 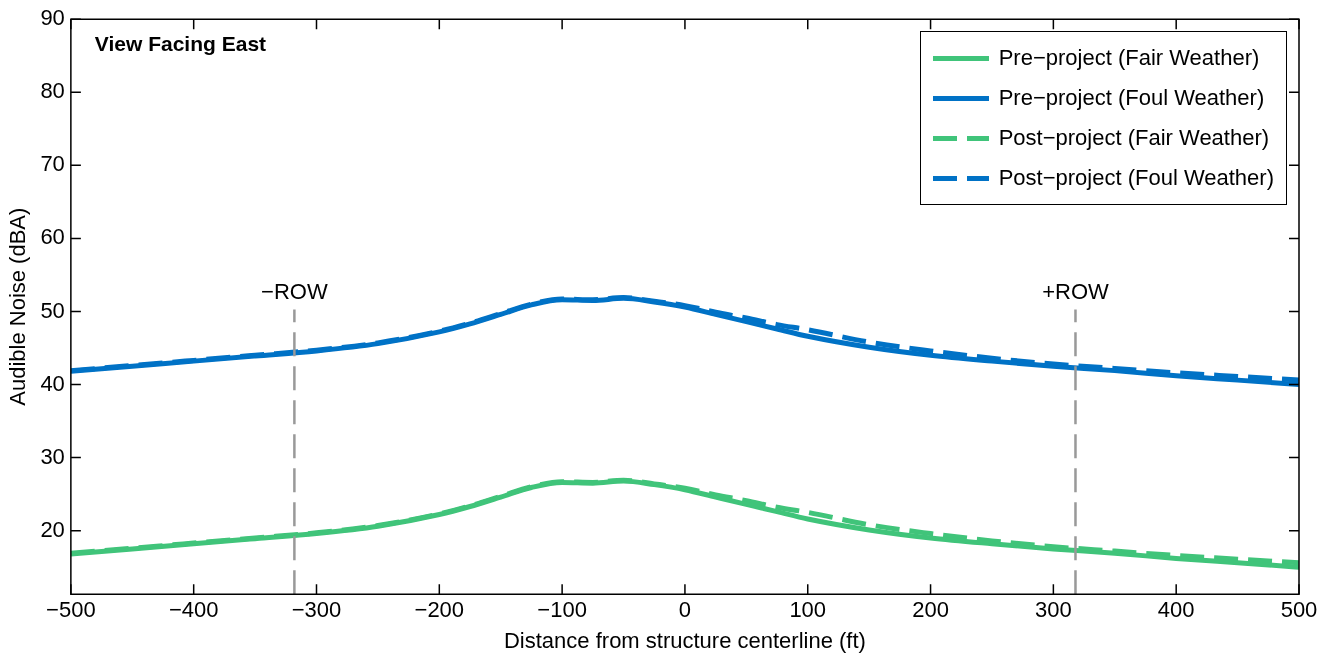 I want to click on x-tick-label: 100, so click(x=808, y=610).